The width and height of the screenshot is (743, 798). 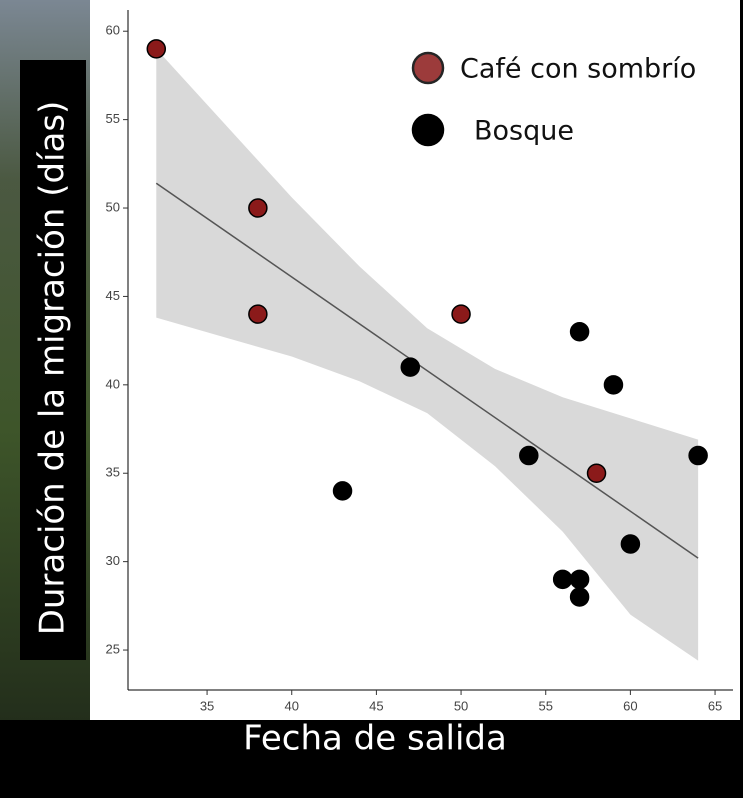 I want to click on legend-label: Bosque, so click(x=524, y=131).